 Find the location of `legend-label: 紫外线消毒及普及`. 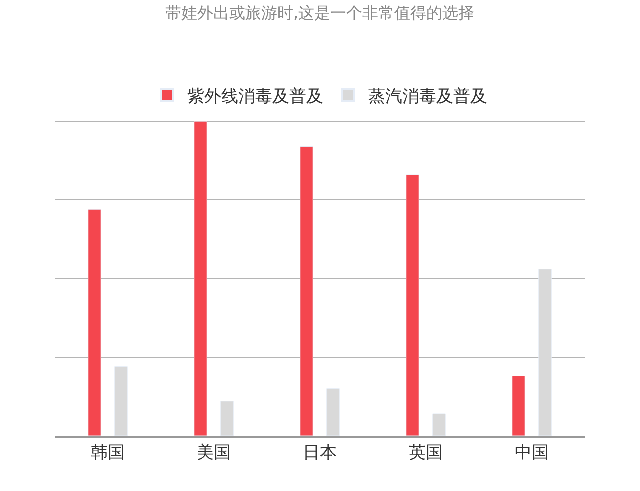

legend-label: 紫外线消毒及普及 is located at coordinates (256, 96).